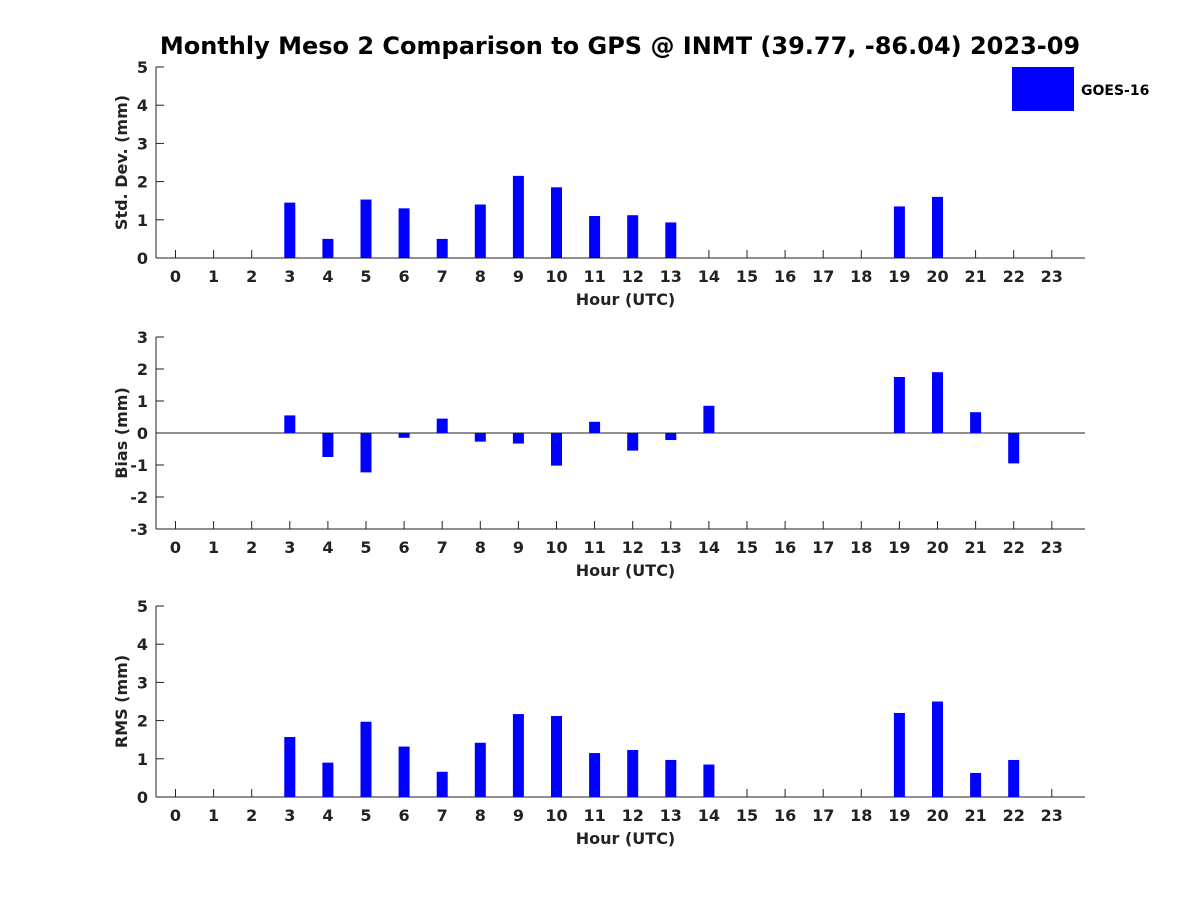 Image resolution: width=1200 pixels, height=904 pixels. I want to click on y-tick-label: 4, so click(142, 644).